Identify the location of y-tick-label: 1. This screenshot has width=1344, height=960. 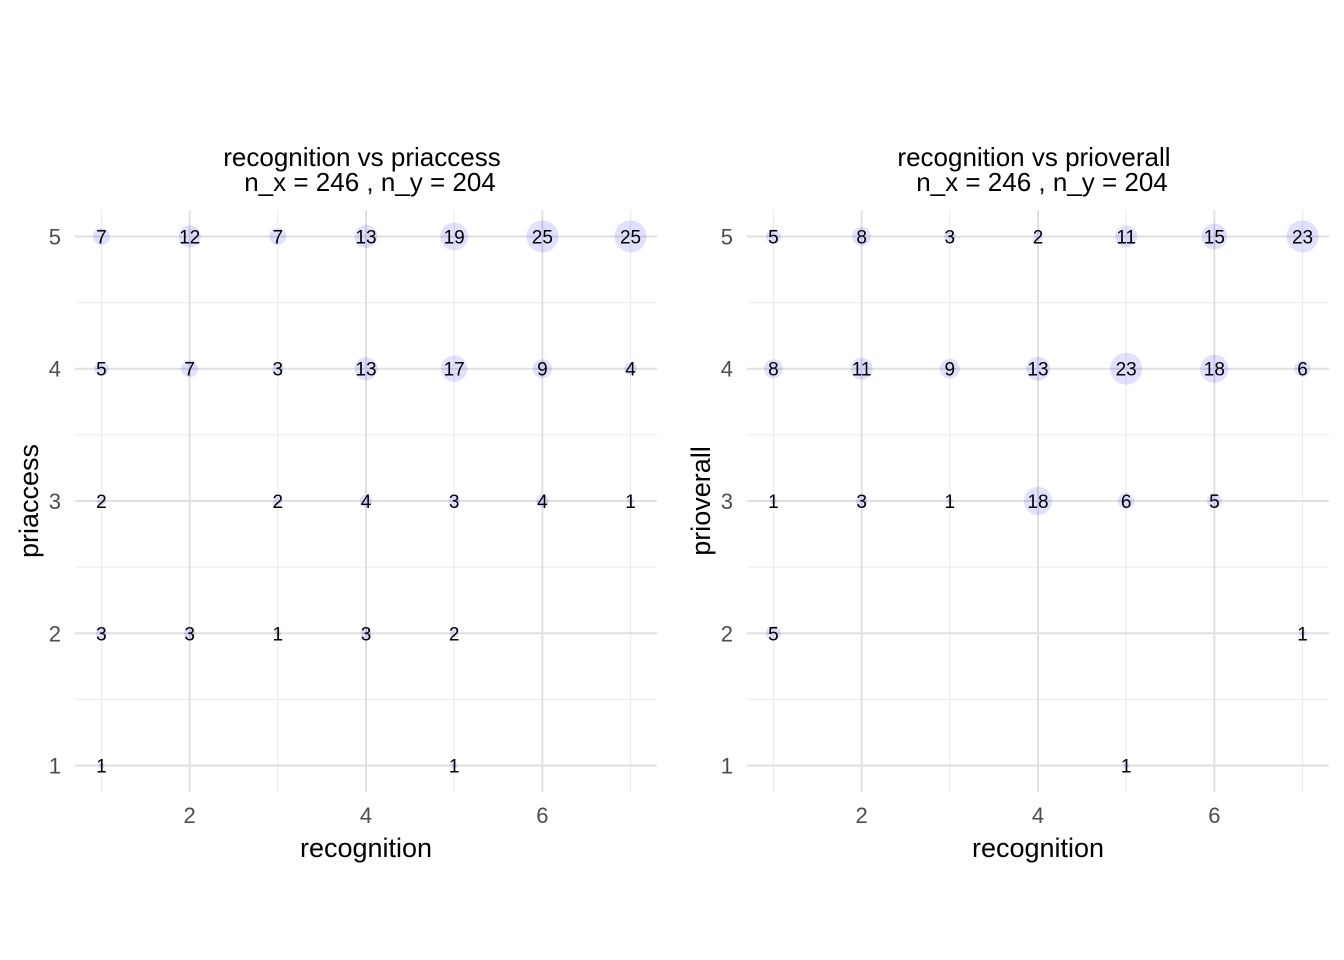
(55, 766).